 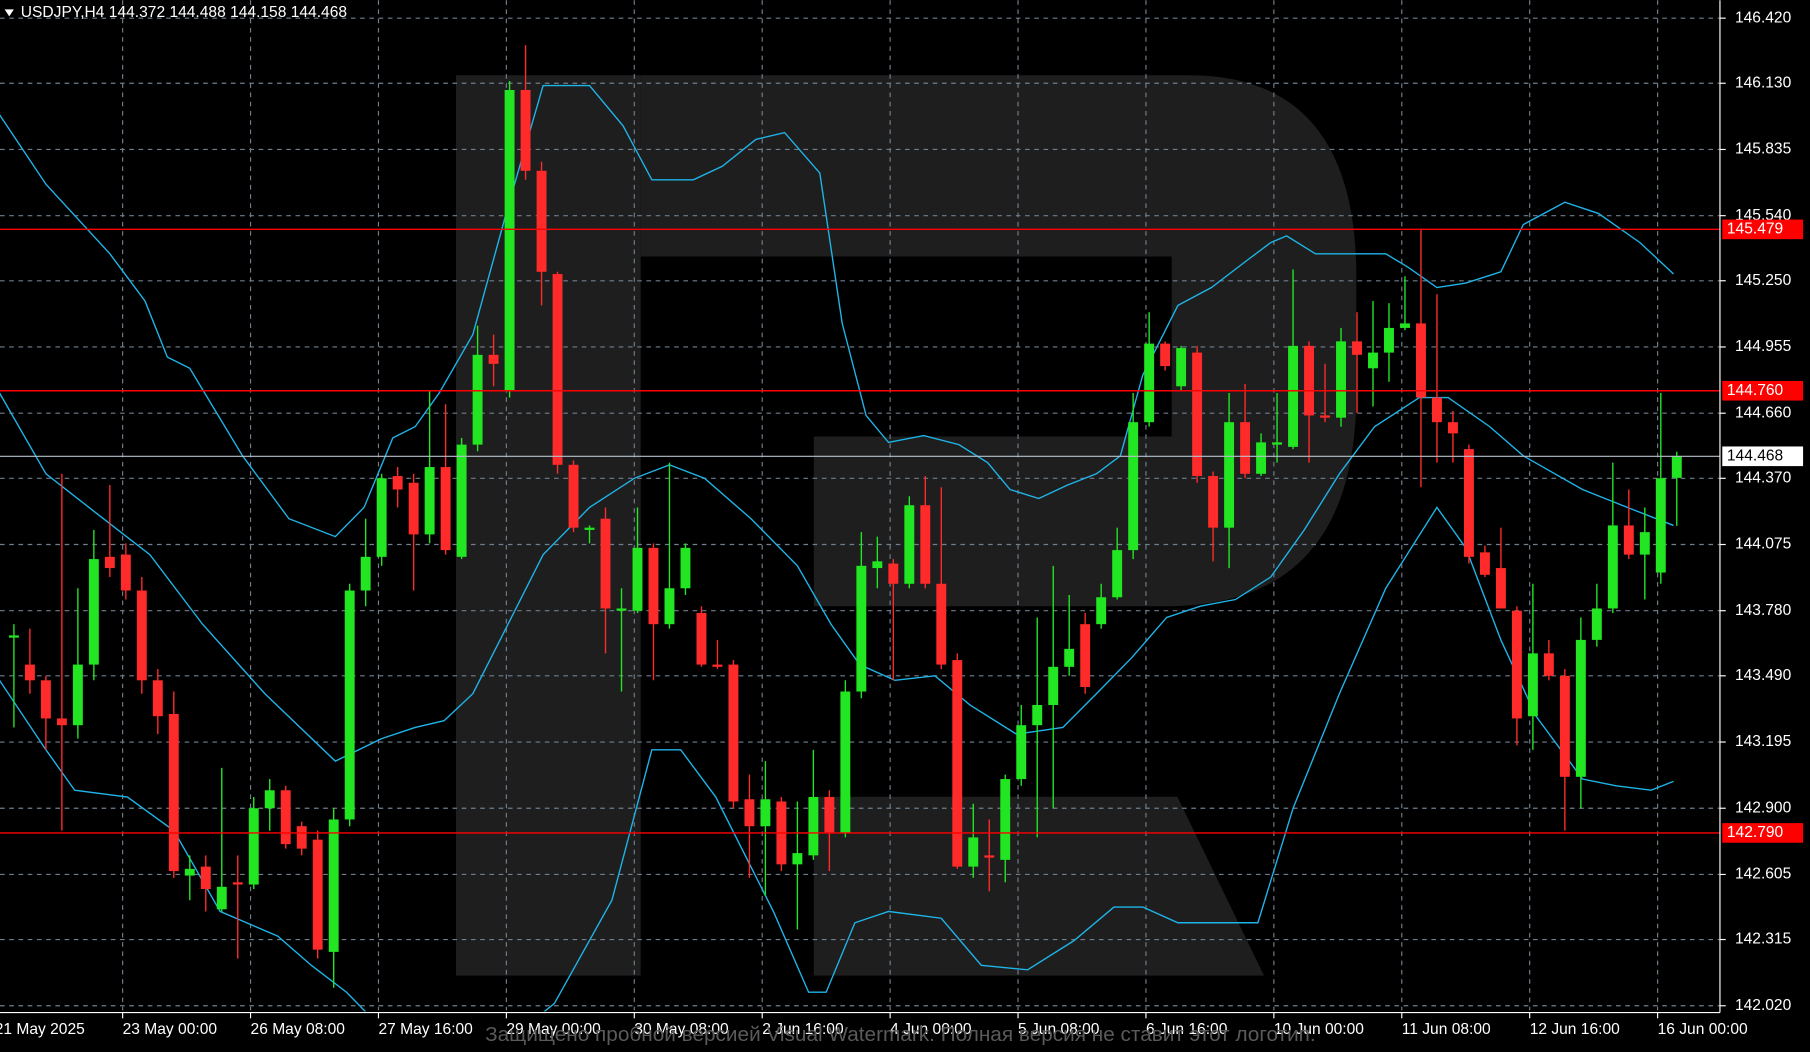 What do you see at coordinates (1763, 215) in the screenshot?
I see `y-tick-label: 145.540` at bounding box center [1763, 215].